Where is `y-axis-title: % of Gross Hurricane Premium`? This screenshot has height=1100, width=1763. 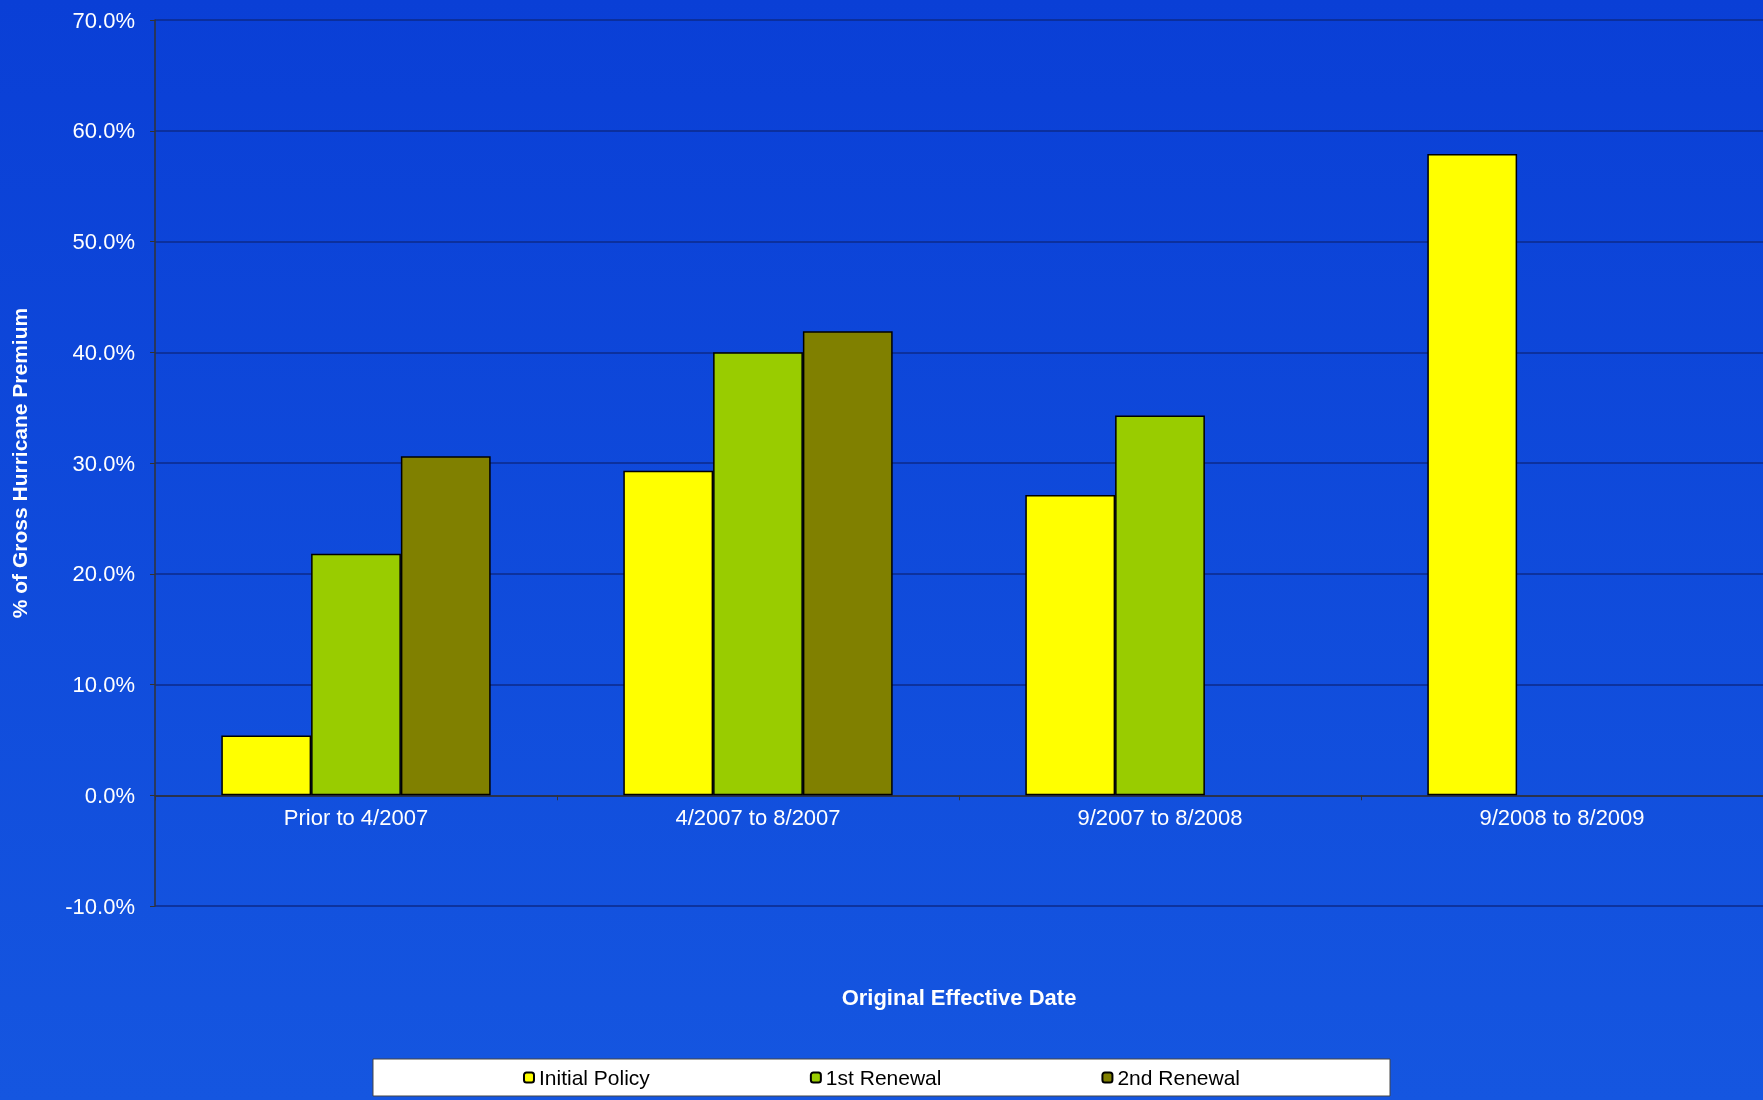 y-axis-title: % of Gross Hurricane Premium is located at coordinates (19, 463).